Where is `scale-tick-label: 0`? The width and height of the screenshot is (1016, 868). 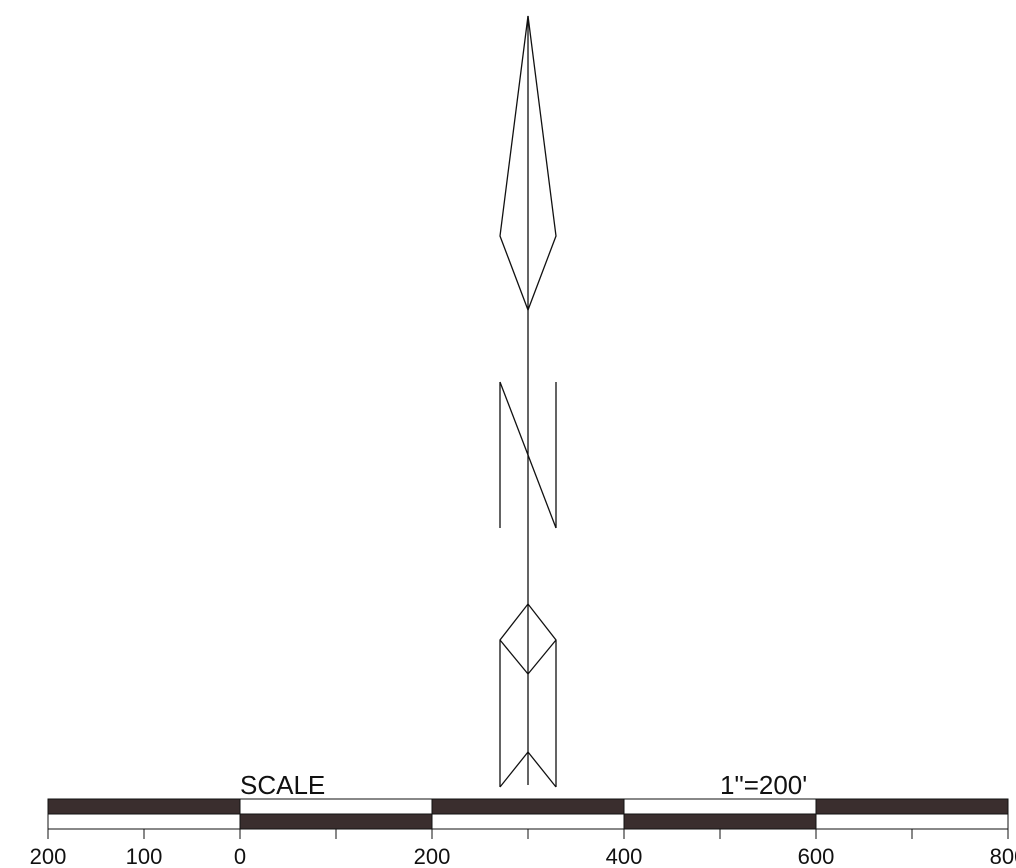
scale-tick-label: 0 is located at coordinates (240, 856).